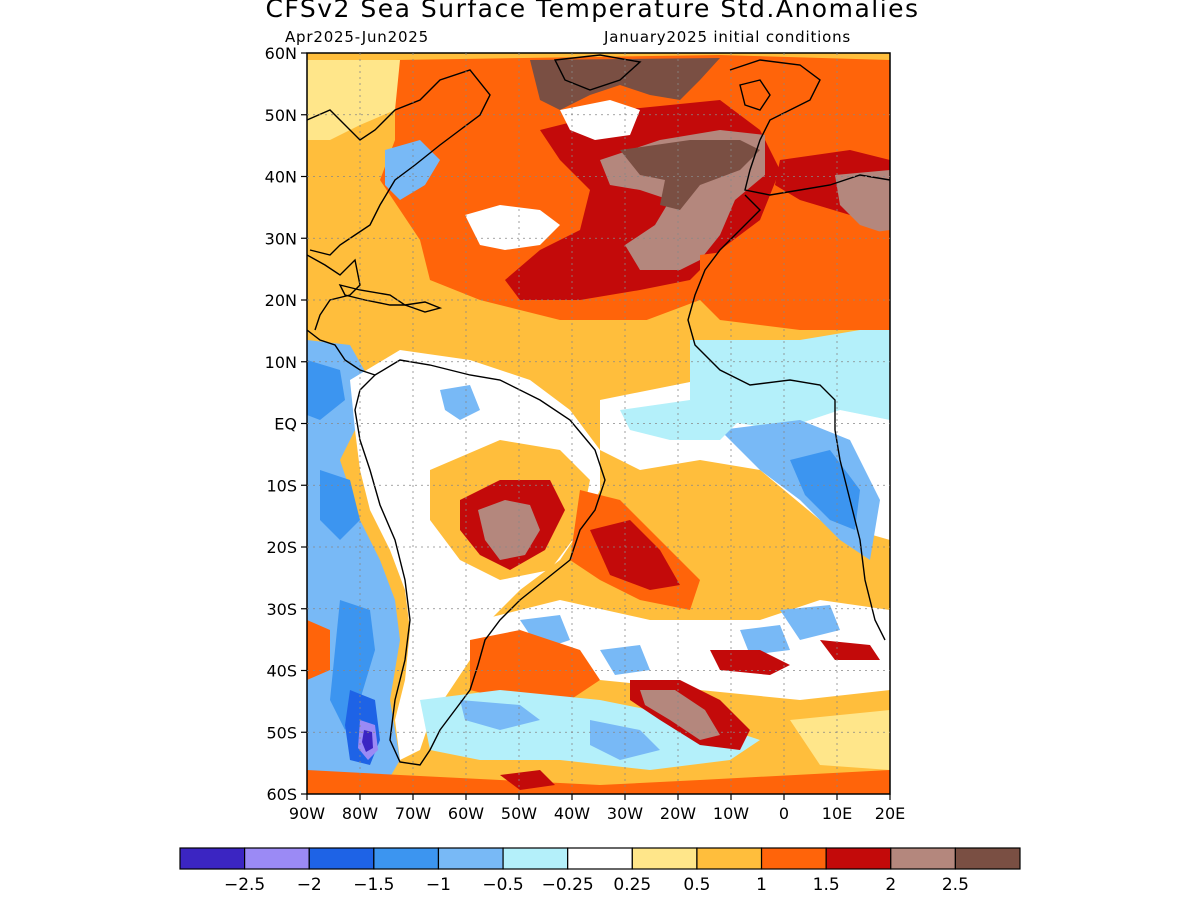  I want to click on lat-tick-label: 10N, so click(281, 362).